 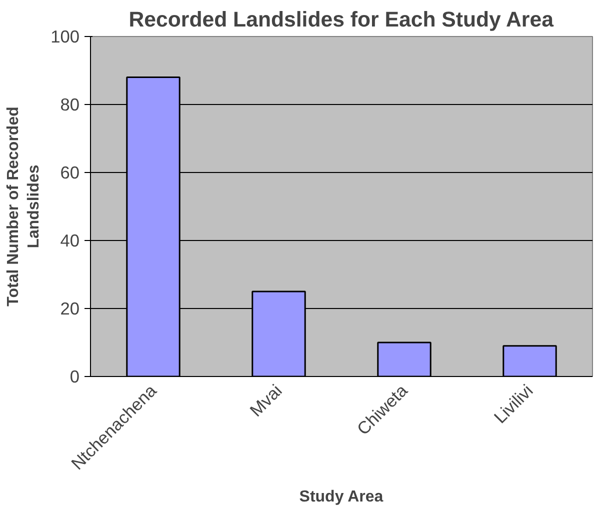 What do you see at coordinates (70, 104) in the screenshot?
I see `y-tick-label: 80` at bounding box center [70, 104].